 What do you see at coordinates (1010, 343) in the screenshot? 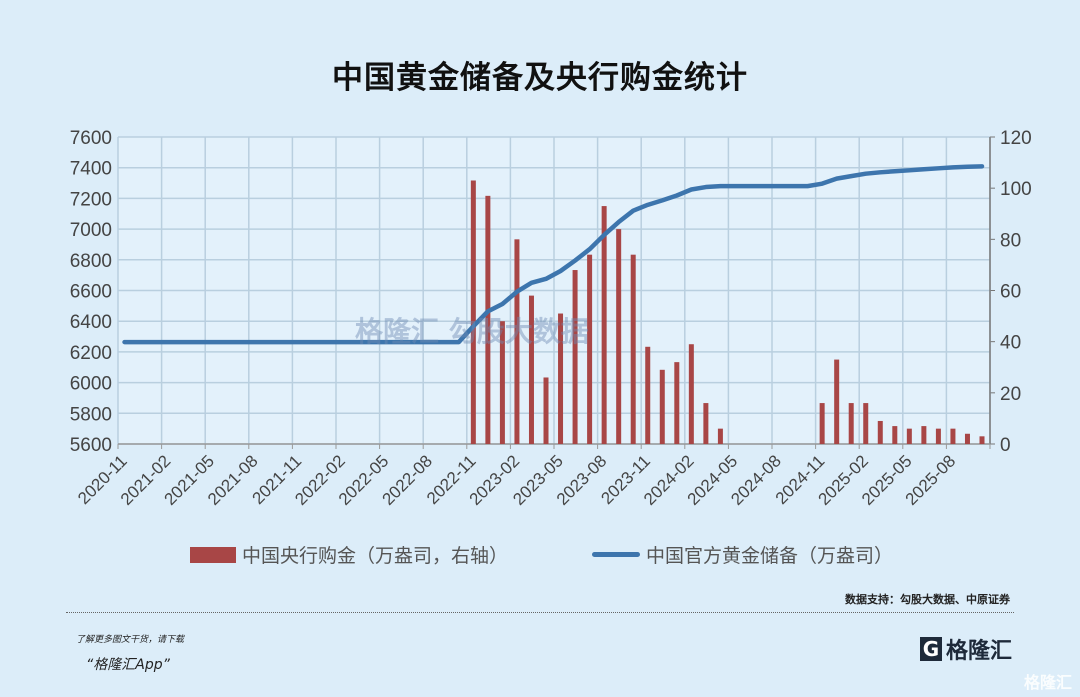
I see `y-right-tick-label: 40` at bounding box center [1010, 343].